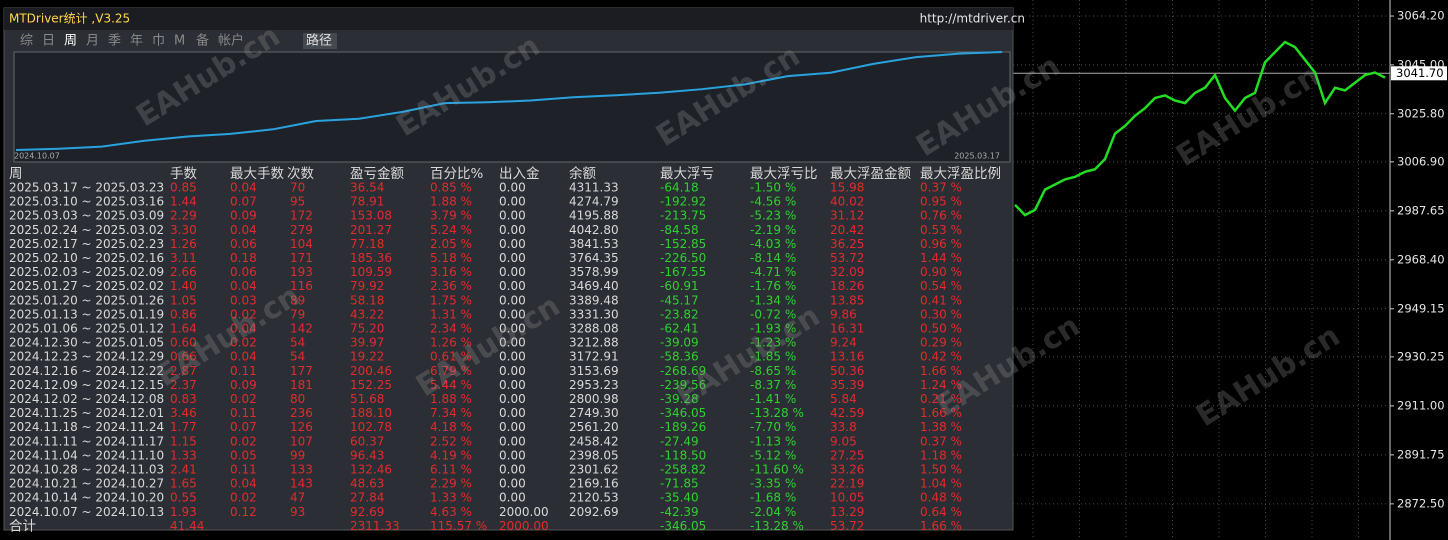 The image size is (1448, 540). What do you see at coordinates (941, 188) in the screenshot?
I see `table-cell: 0.37 %` at bounding box center [941, 188].